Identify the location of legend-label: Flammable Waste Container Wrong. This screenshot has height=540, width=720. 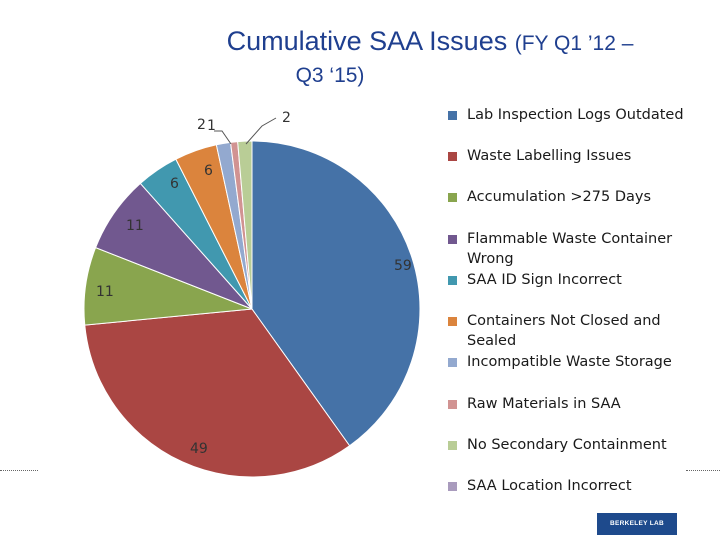
(570, 249).